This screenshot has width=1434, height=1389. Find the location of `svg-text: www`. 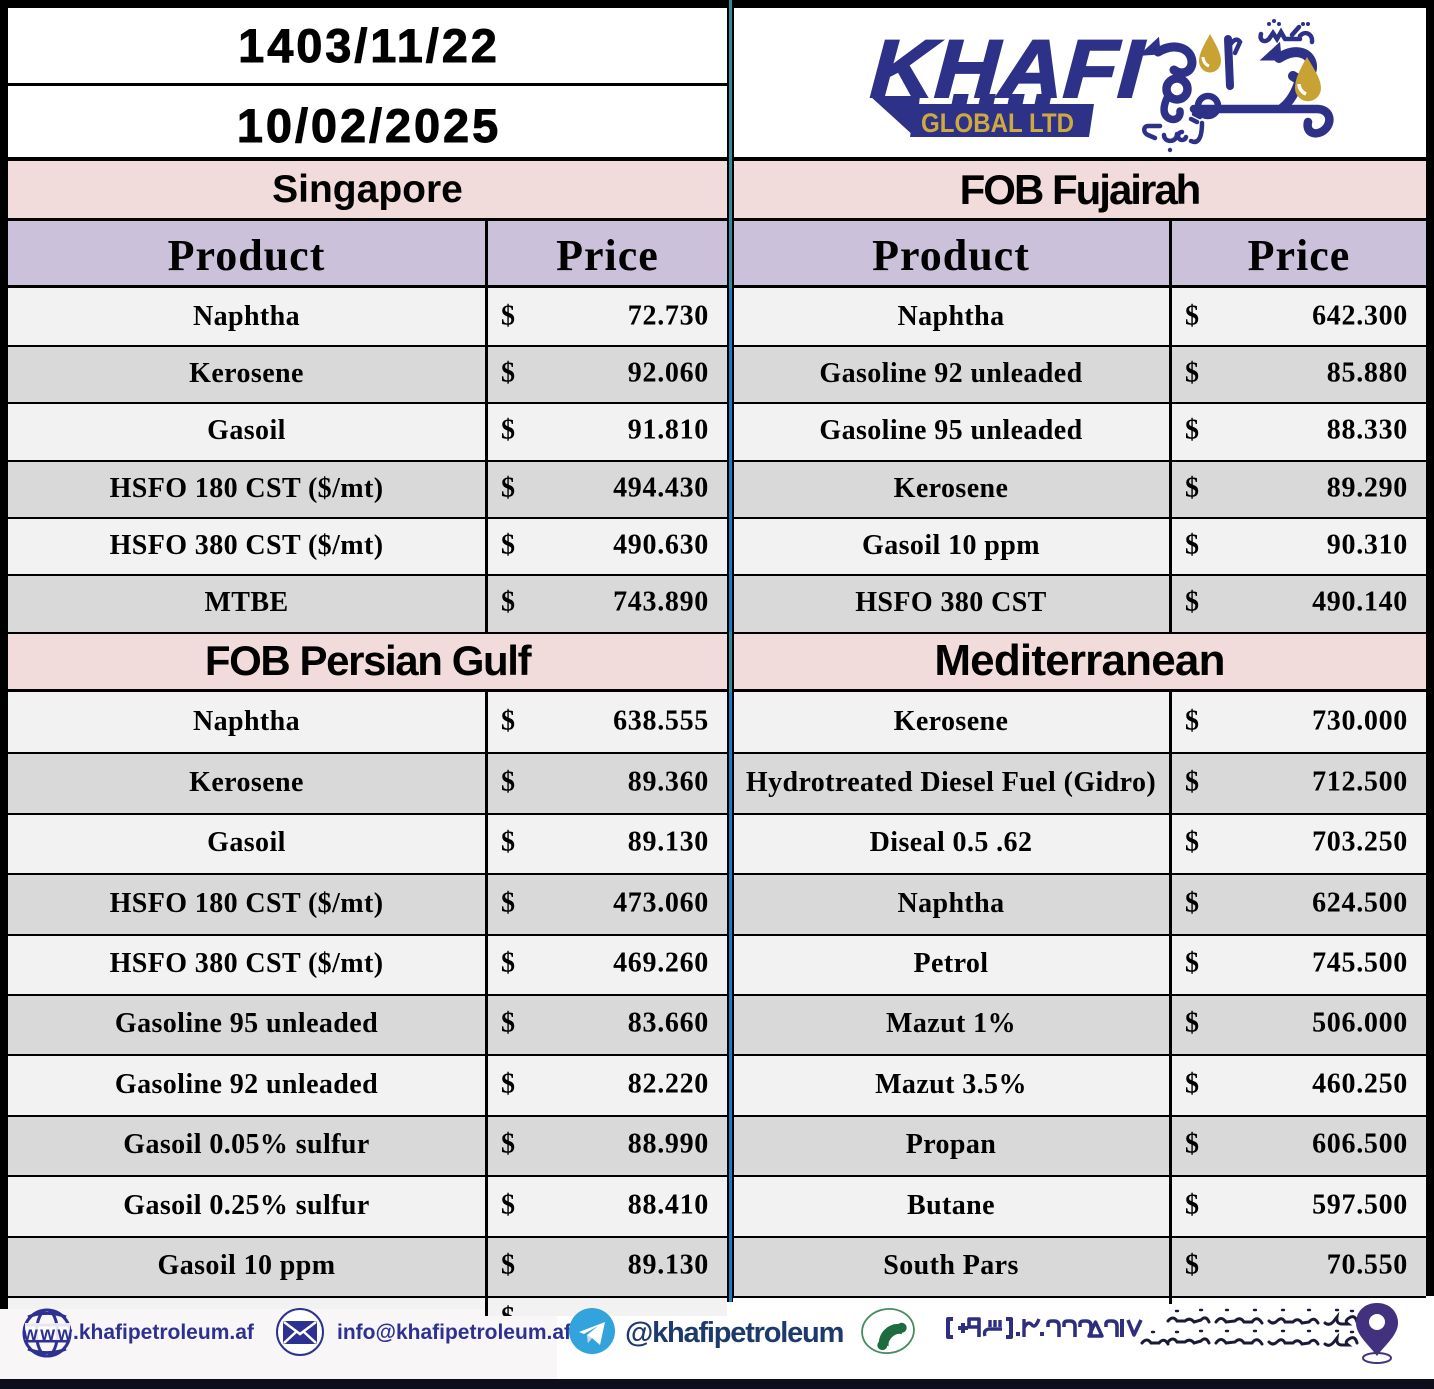

svg-text: www is located at coordinates (48, 1334).